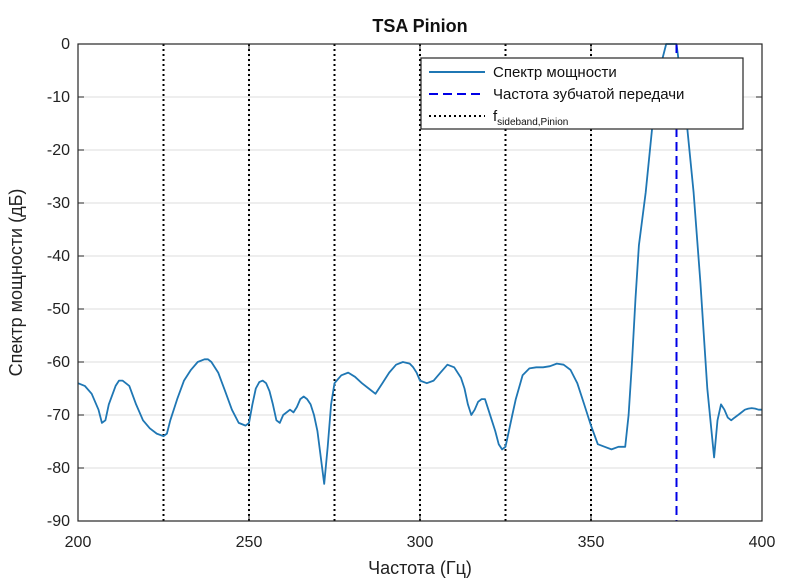 The width and height of the screenshot is (786, 584). I want to click on x-tick-label: 300, so click(420, 542).